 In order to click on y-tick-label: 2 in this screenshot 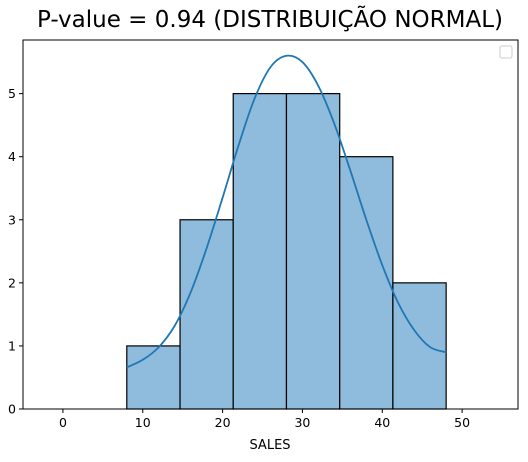, I will do `click(12, 282)`.